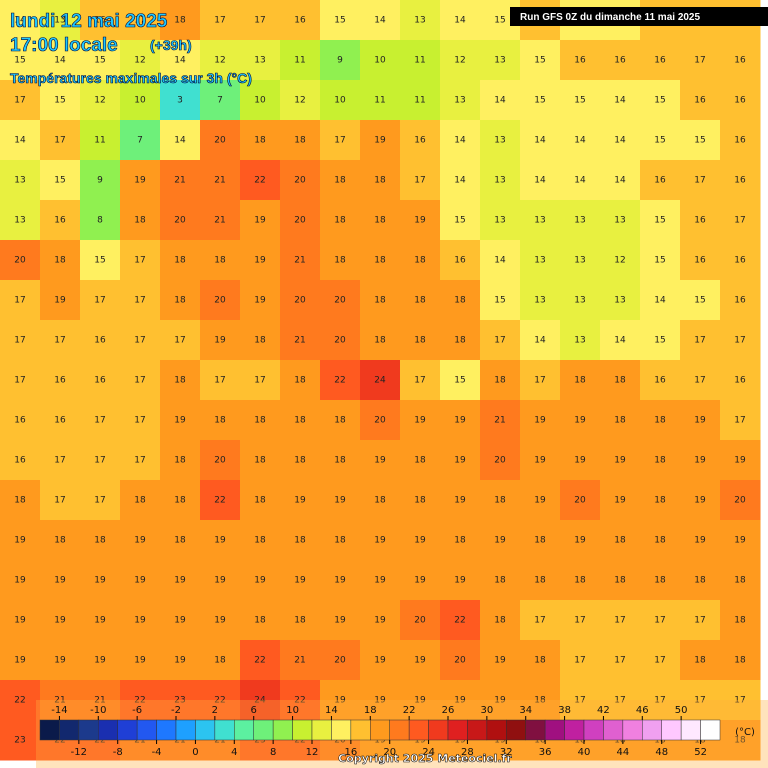 The image size is (768, 768). Describe the element at coordinates (157, 752) in the screenshot. I see `legend-label: -4` at that location.